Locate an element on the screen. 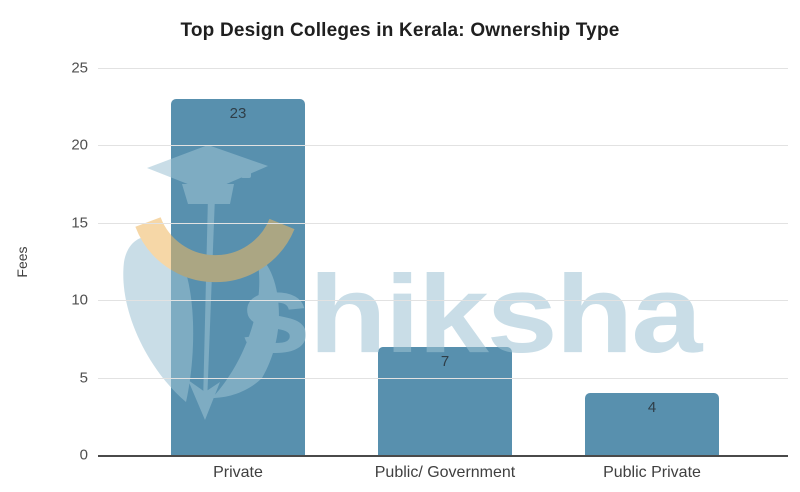  bar-public-government: 7 is located at coordinates (445, 400).